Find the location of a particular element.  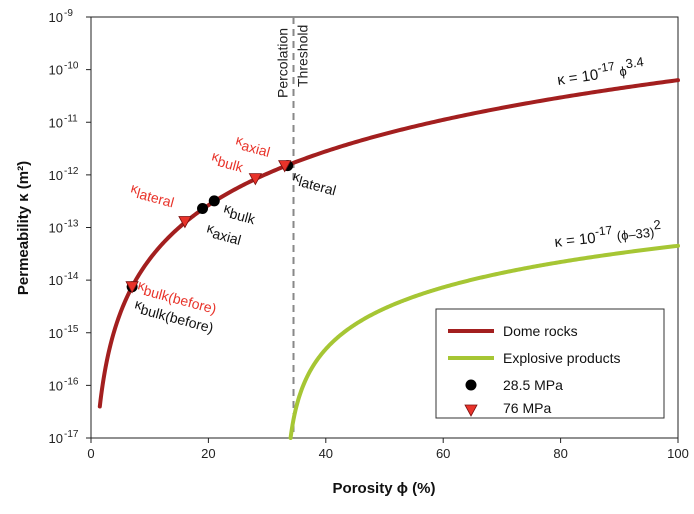

y-tick-exponent: -9 is located at coordinates (68, 13).